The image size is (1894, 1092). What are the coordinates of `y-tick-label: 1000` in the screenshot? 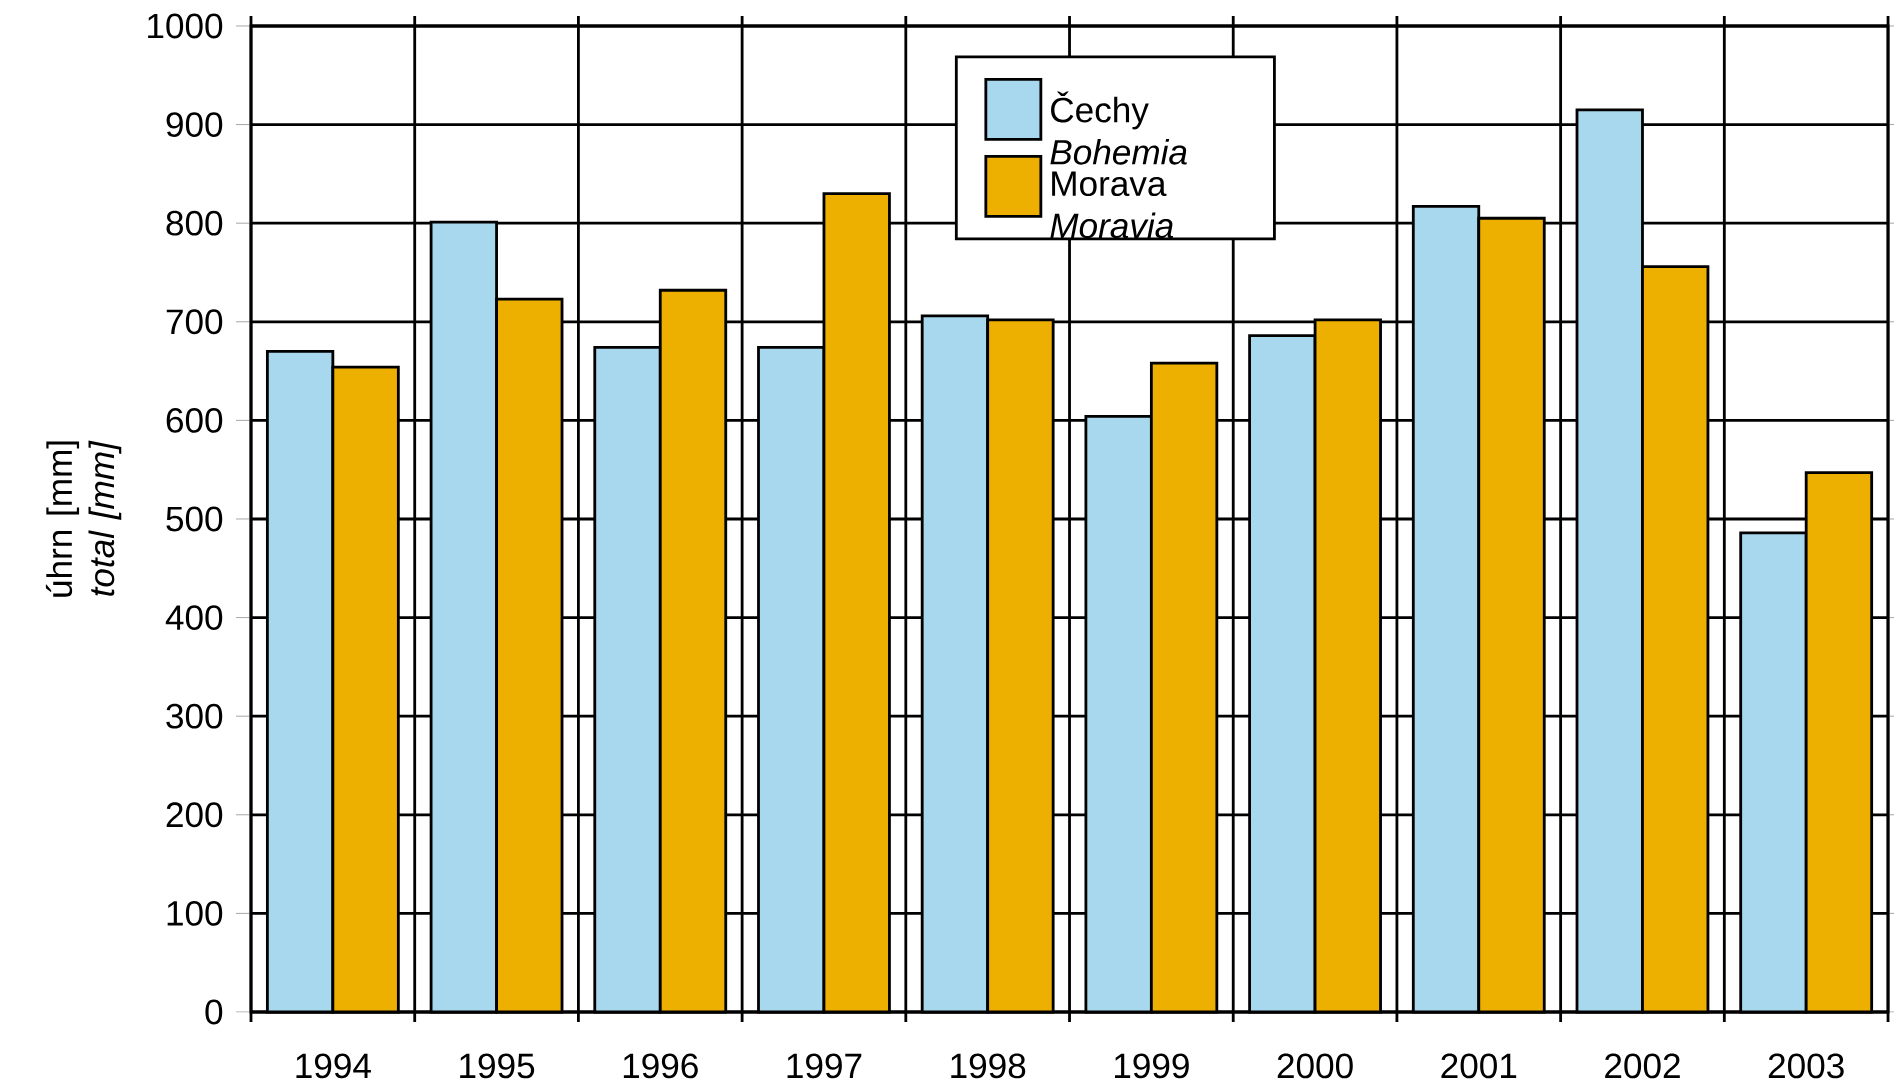 It's located at (185, 26).